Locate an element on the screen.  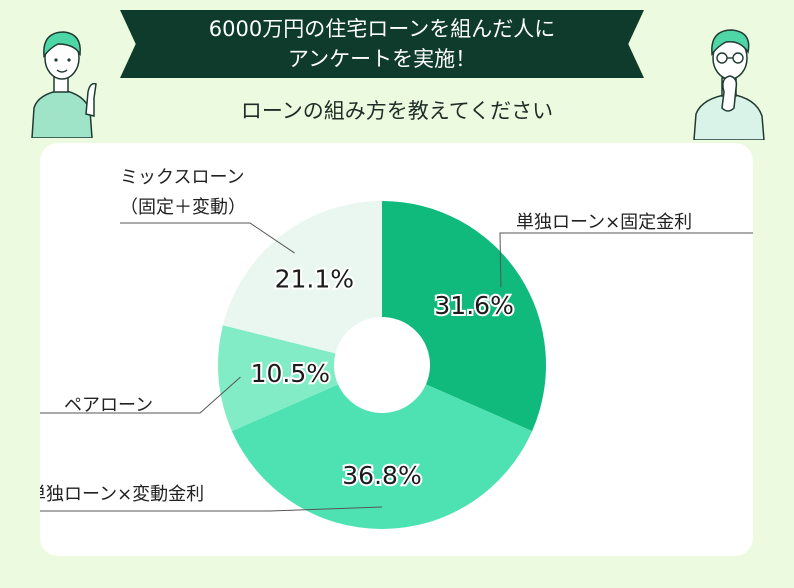
title-line-1: 6000万円の住宅ローンを組んだ人に is located at coordinates (382, 29).